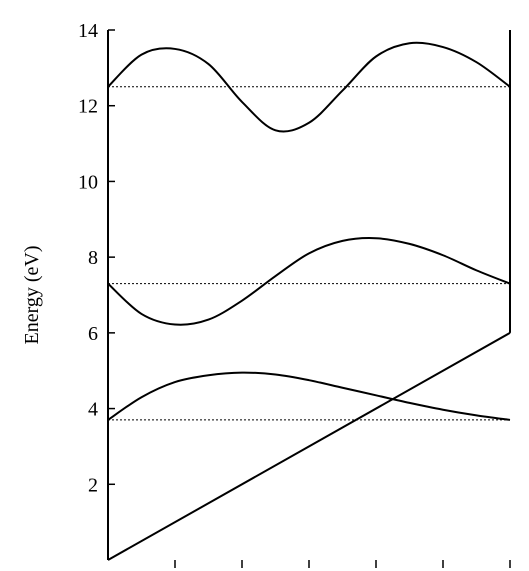 The height and width of the screenshot is (571, 529). Describe the element at coordinates (93, 334) in the screenshot. I see `y-tick-label: 6` at that location.